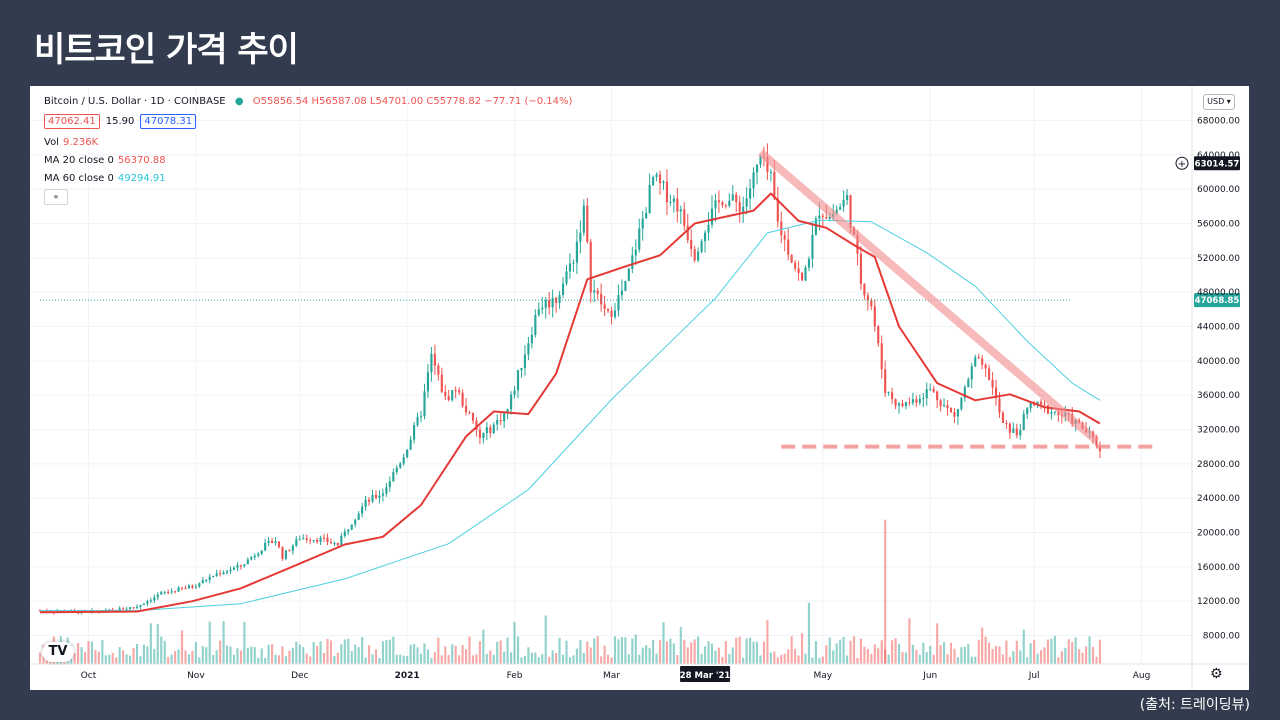 Image resolution: width=1280 pixels, height=720 pixels. Describe the element at coordinates (1216, 674) in the screenshot. I see `gear-icon: ⚙` at that location.